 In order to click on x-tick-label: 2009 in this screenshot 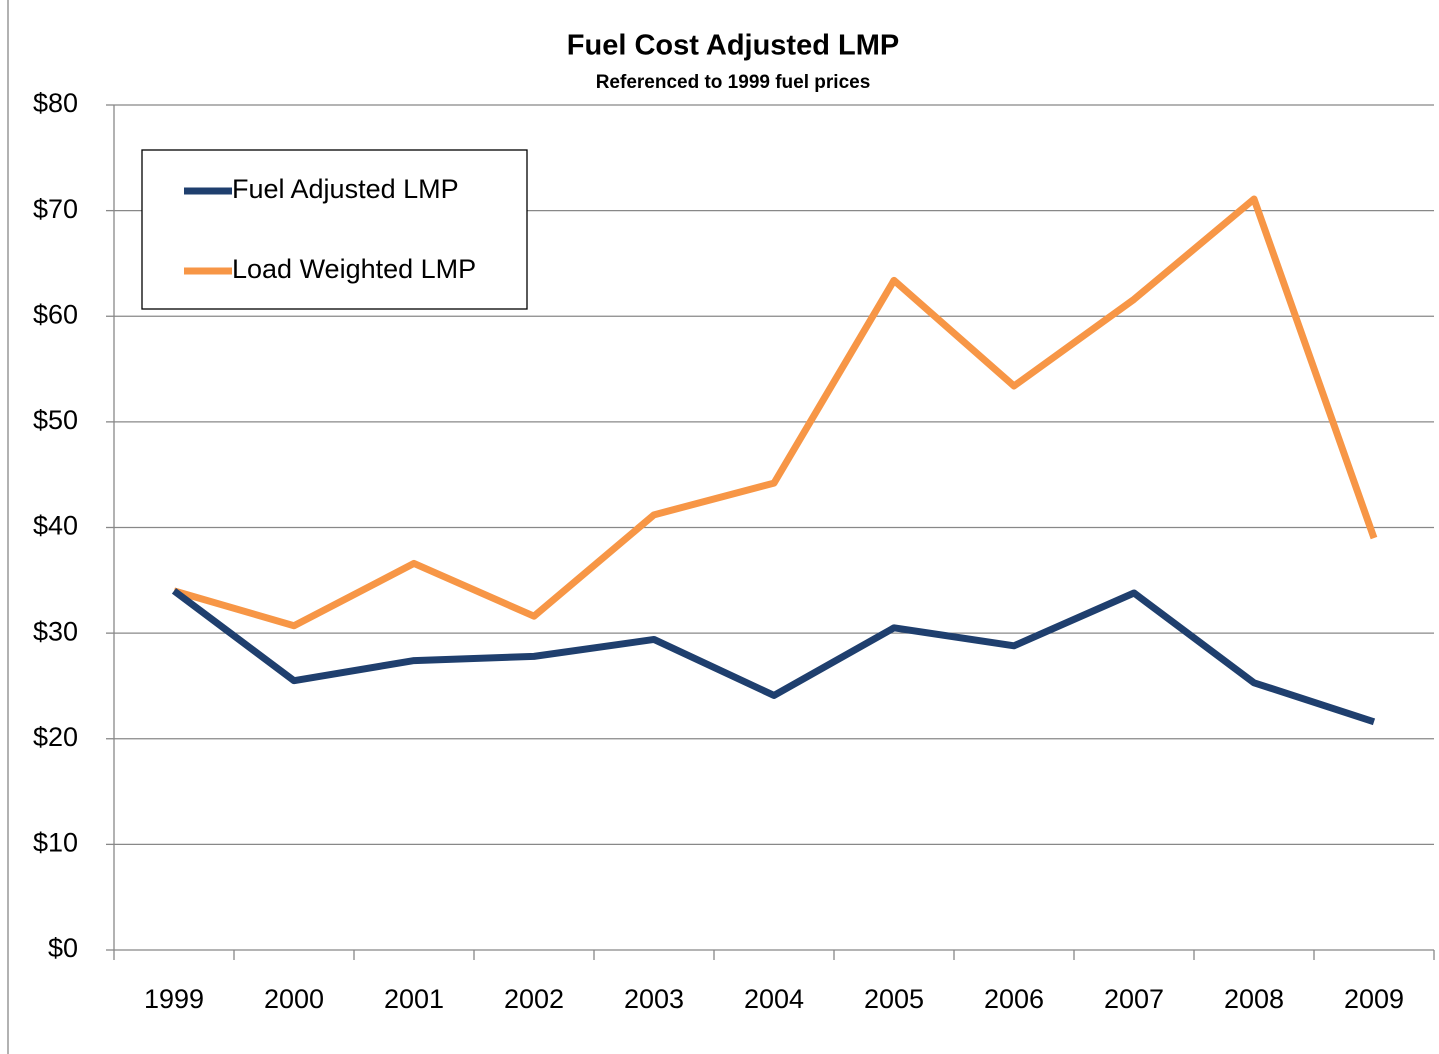, I will do `click(1374, 999)`.